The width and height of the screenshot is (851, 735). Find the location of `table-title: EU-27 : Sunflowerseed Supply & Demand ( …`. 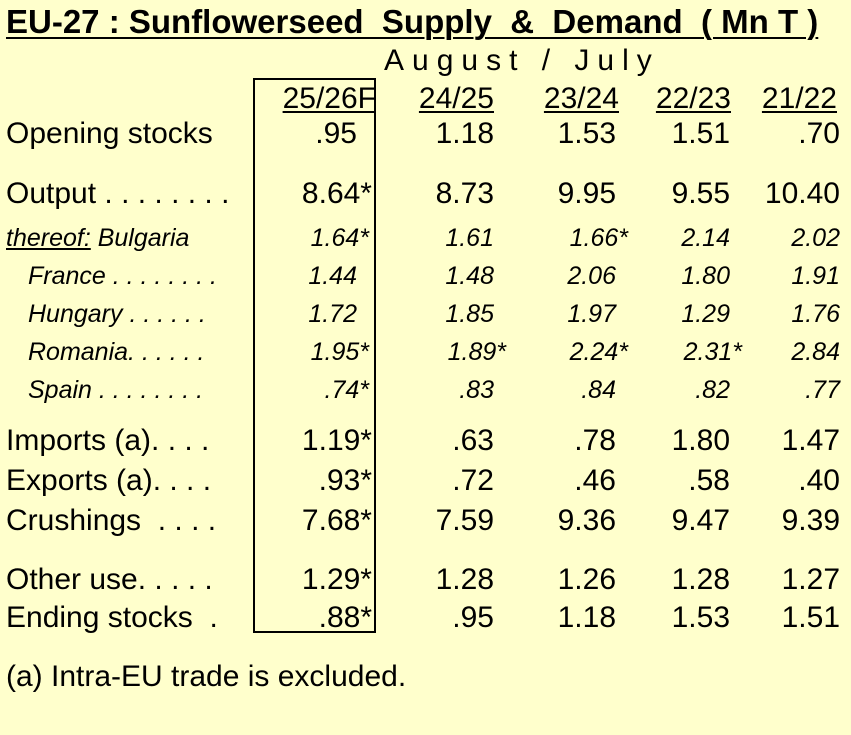

table-title: EU-27 : Sunflowerseed Supply & Demand ( … is located at coordinates (412, 21).